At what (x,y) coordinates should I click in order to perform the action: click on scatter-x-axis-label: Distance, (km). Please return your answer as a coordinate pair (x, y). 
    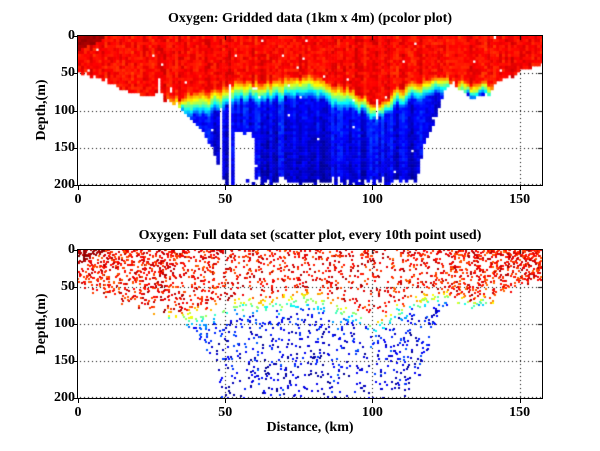
    Looking at the image, I should click on (310, 427).